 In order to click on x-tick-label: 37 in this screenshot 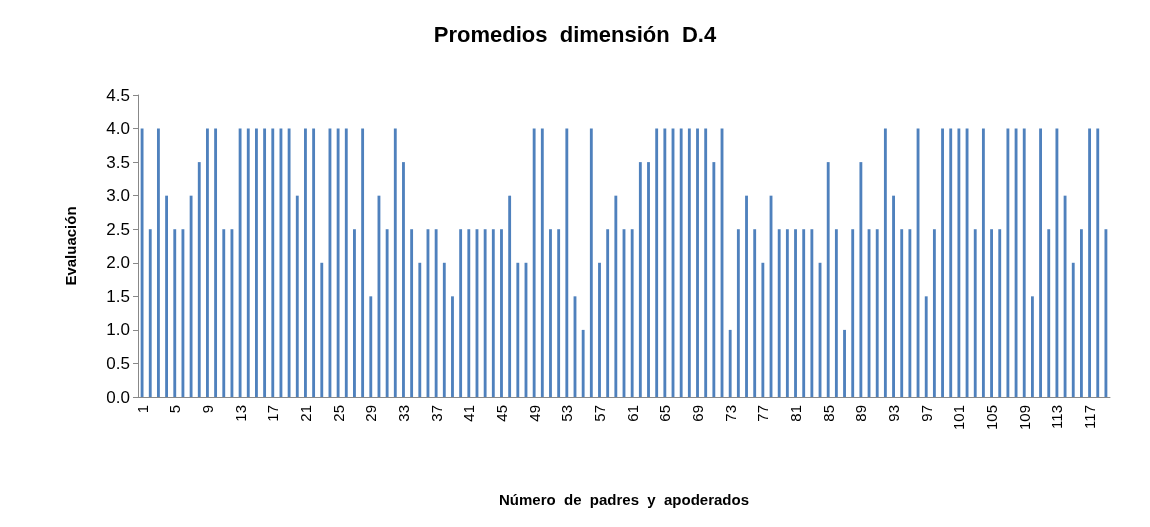, I will do `click(436, 413)`.